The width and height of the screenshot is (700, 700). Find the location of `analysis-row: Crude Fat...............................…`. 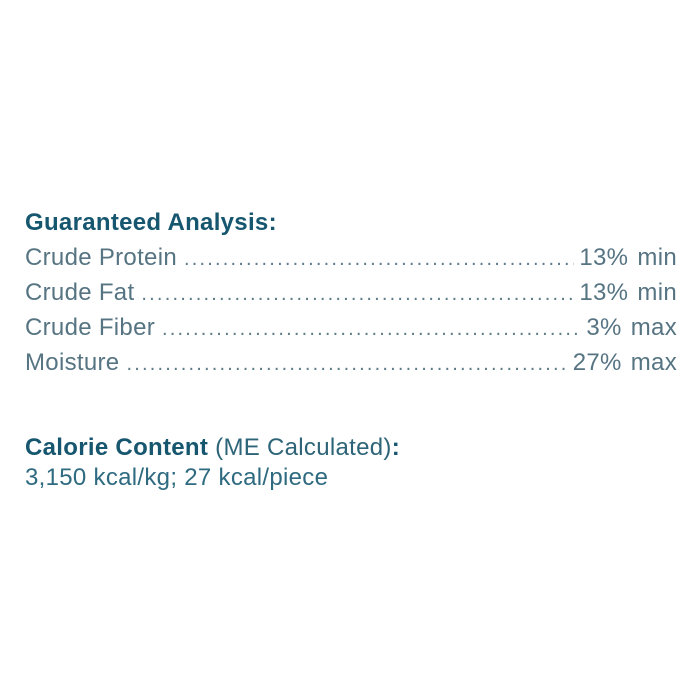

analysis-row: Crude Fat...............................… is located at coordinates (351, 293).